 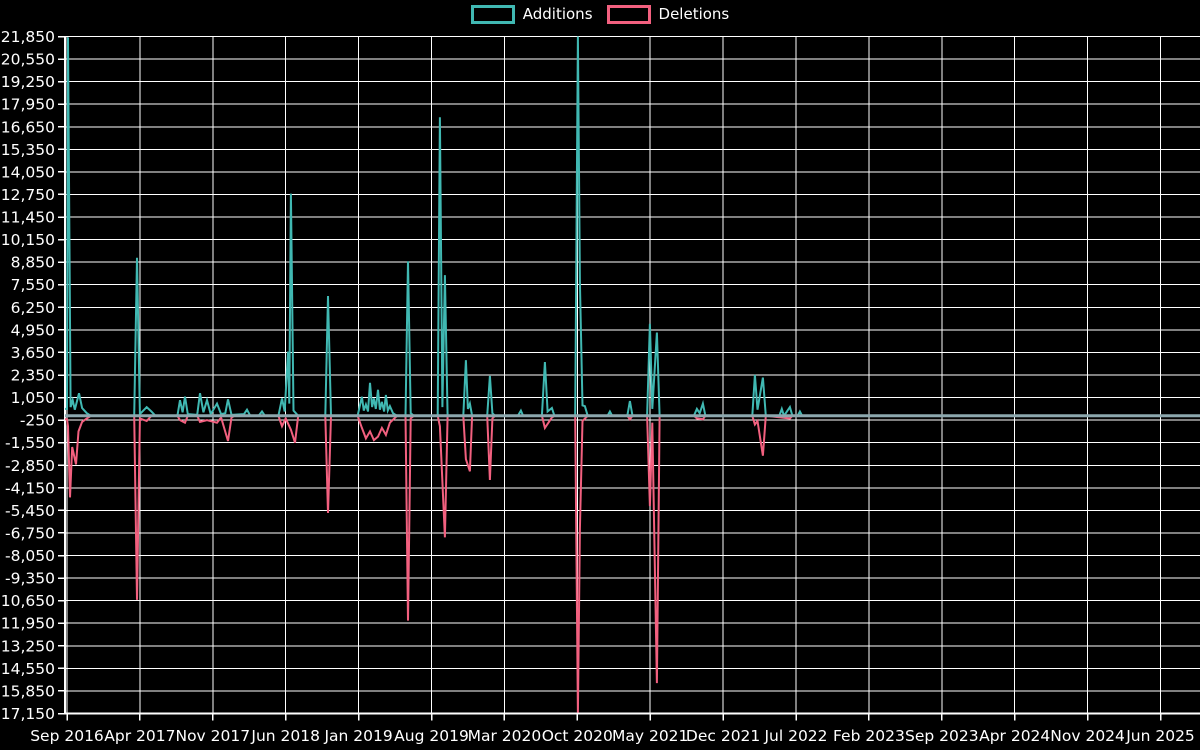 What do you see at coordinates (67, 736) in the screenshot?
I see `svg-text: Sep 2016` at bounding box center [67, 736].